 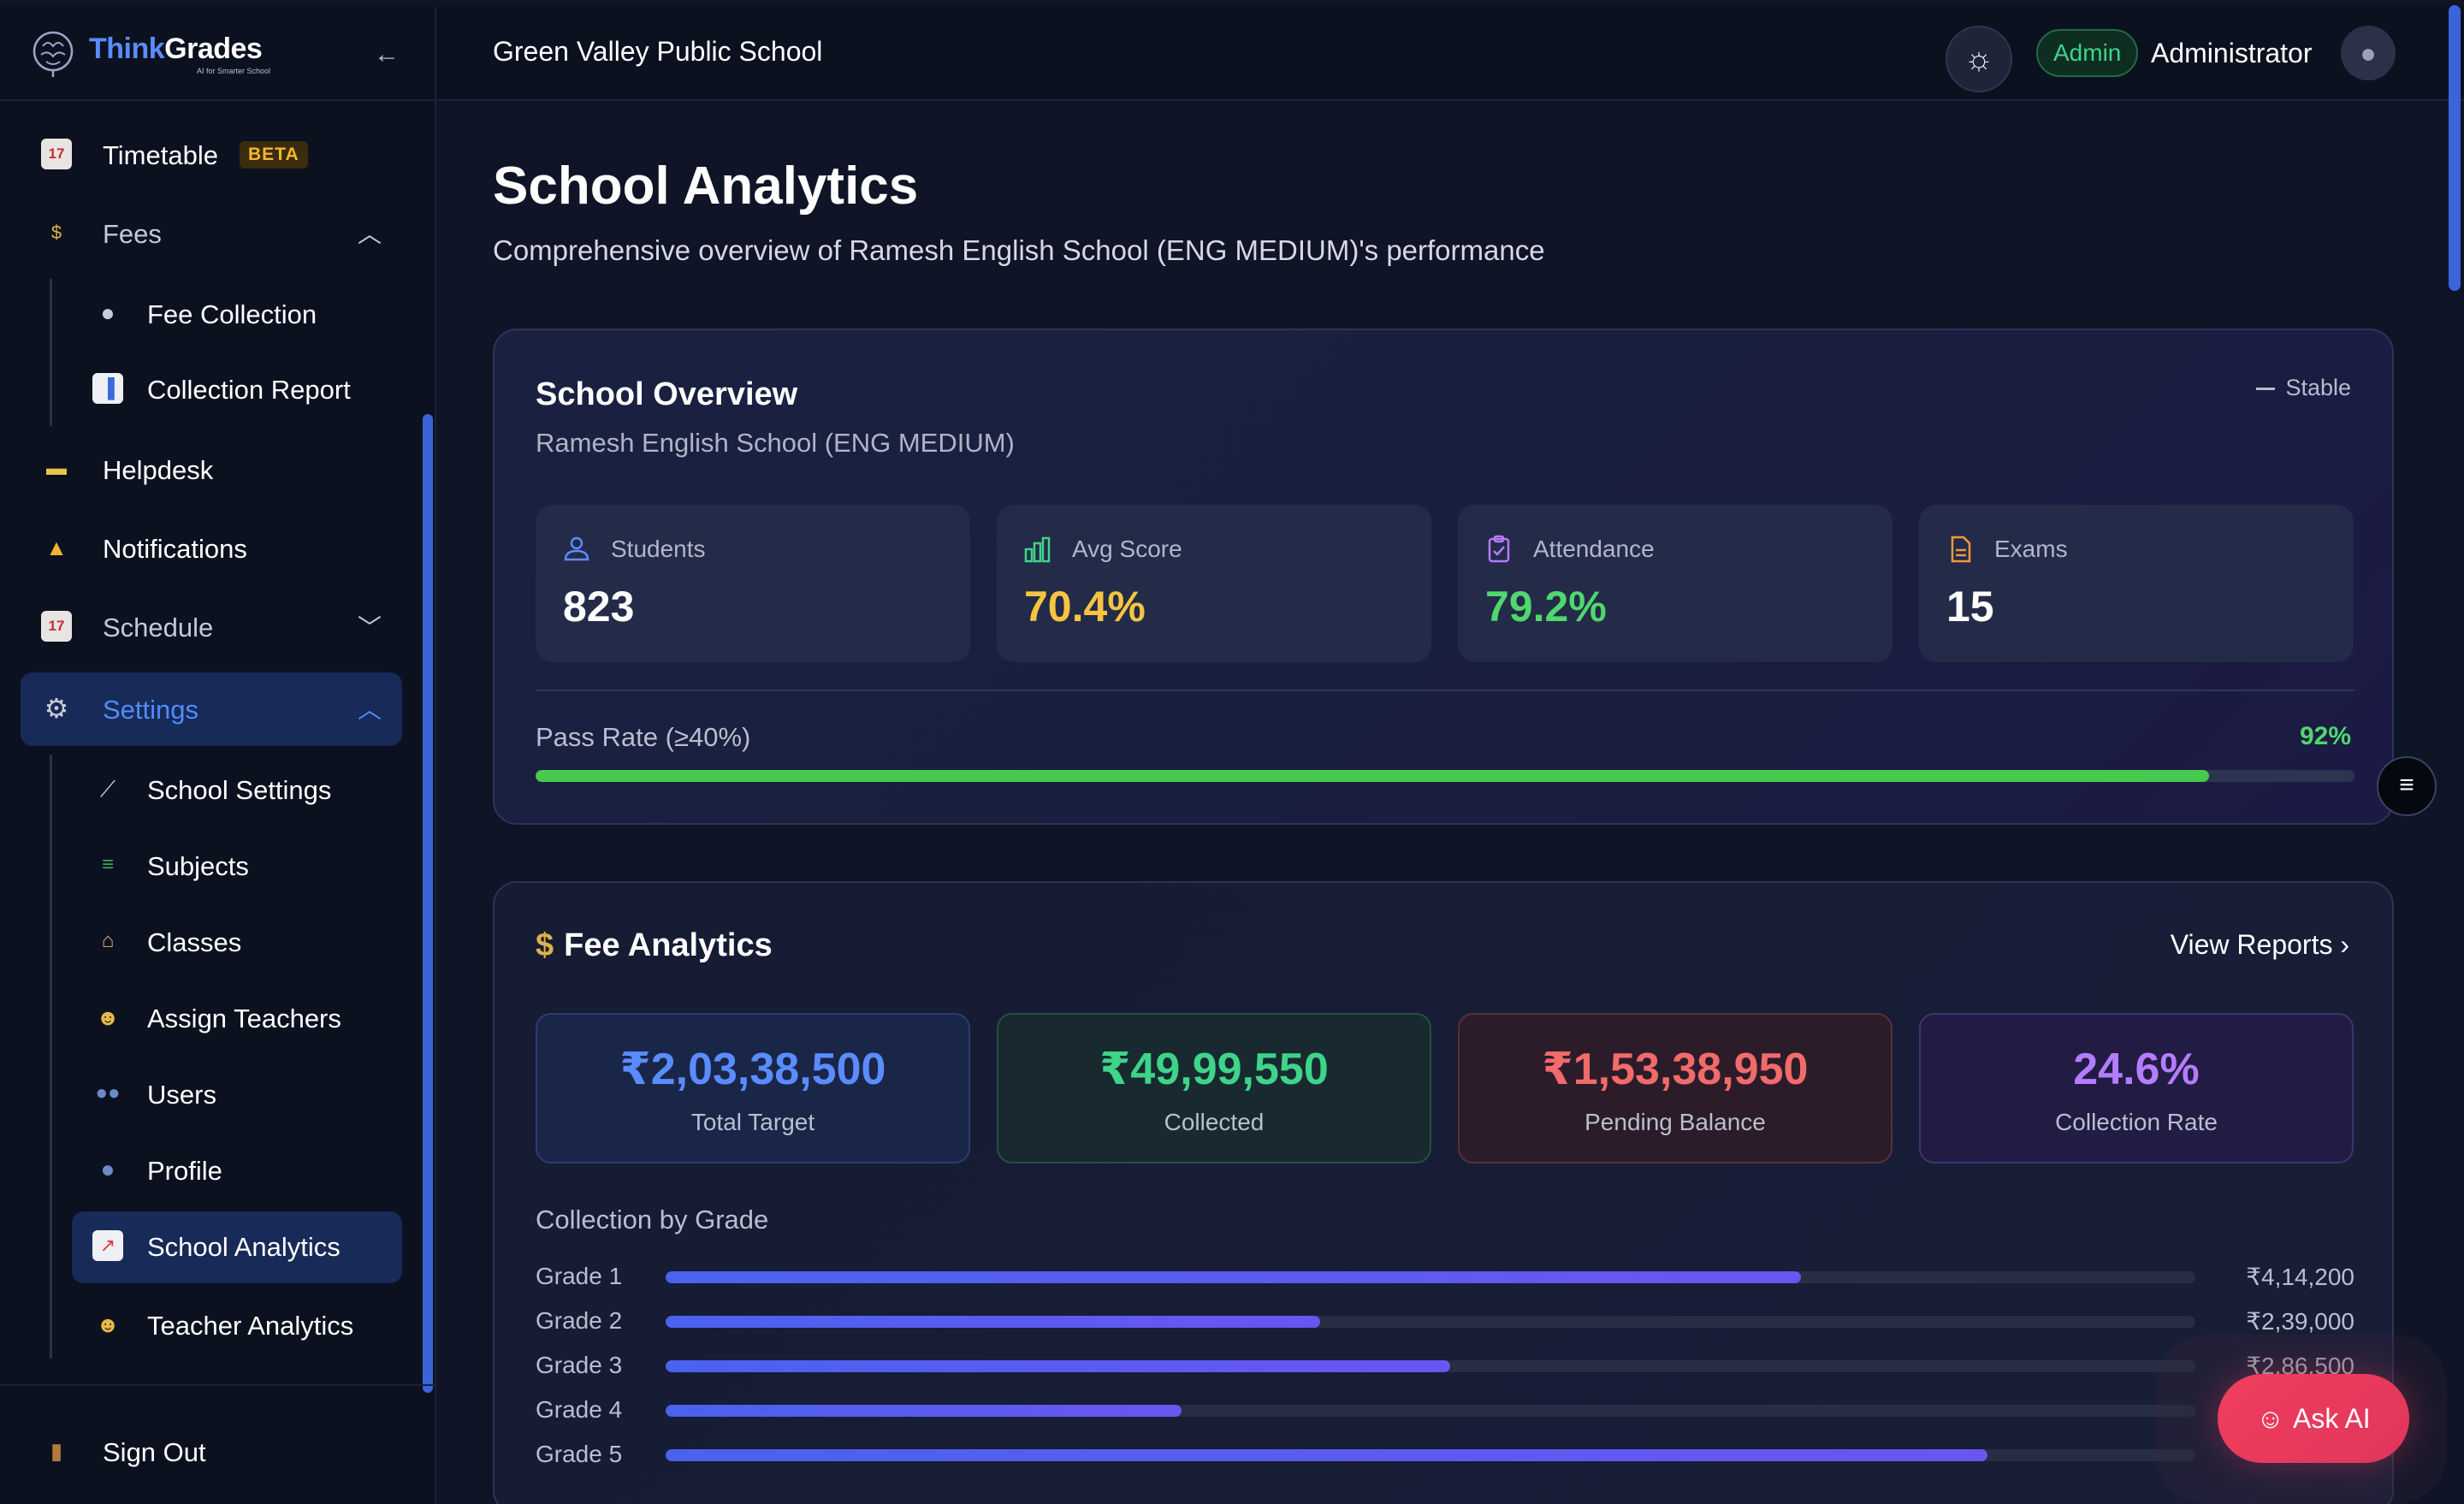 I want to click on page-scrollbar, so click(x=2455, y=148).